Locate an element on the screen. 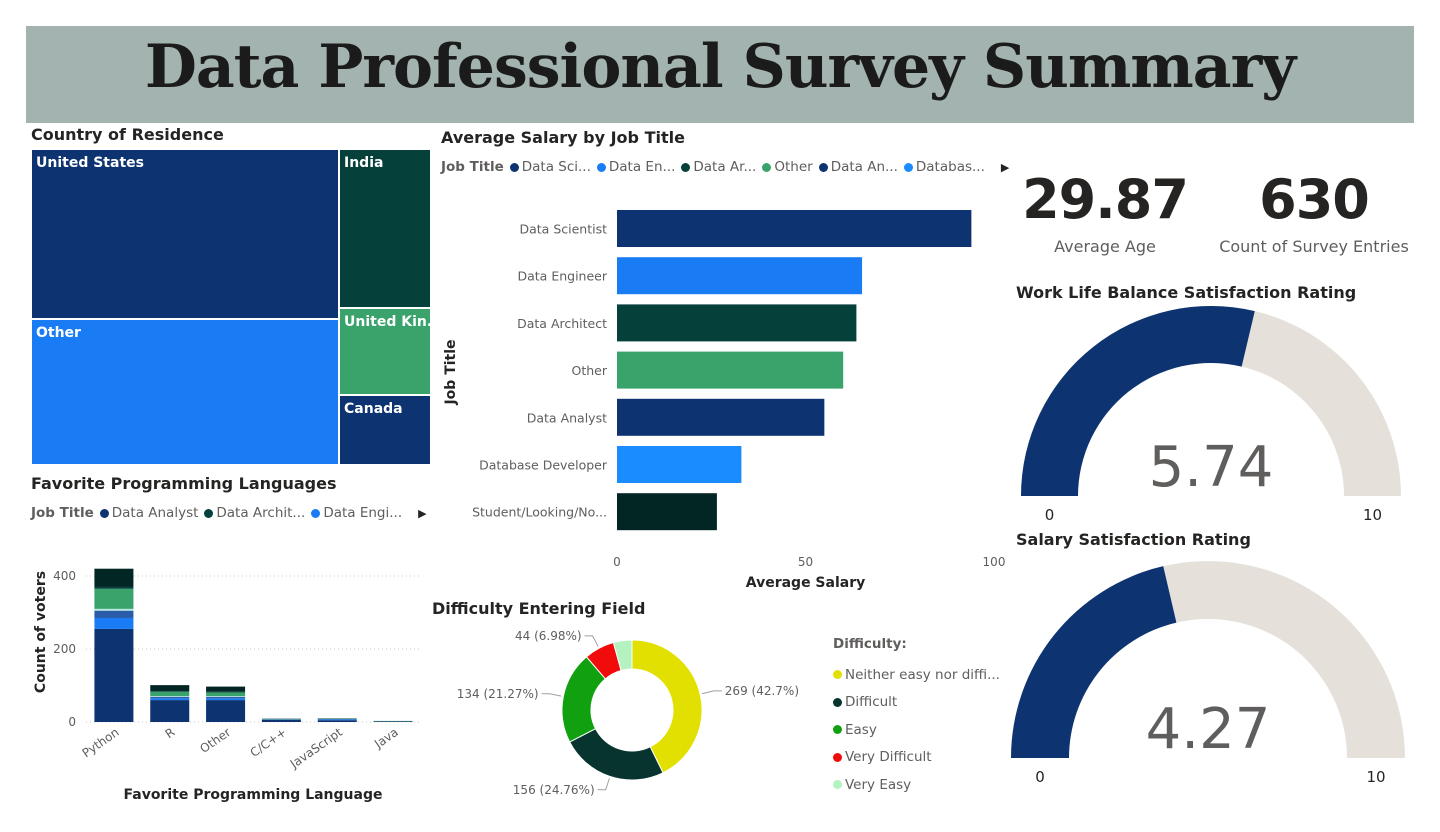 This screenshot has height=832, width=1440. treemap-cell-india: India is located at coordinates (385, 228).